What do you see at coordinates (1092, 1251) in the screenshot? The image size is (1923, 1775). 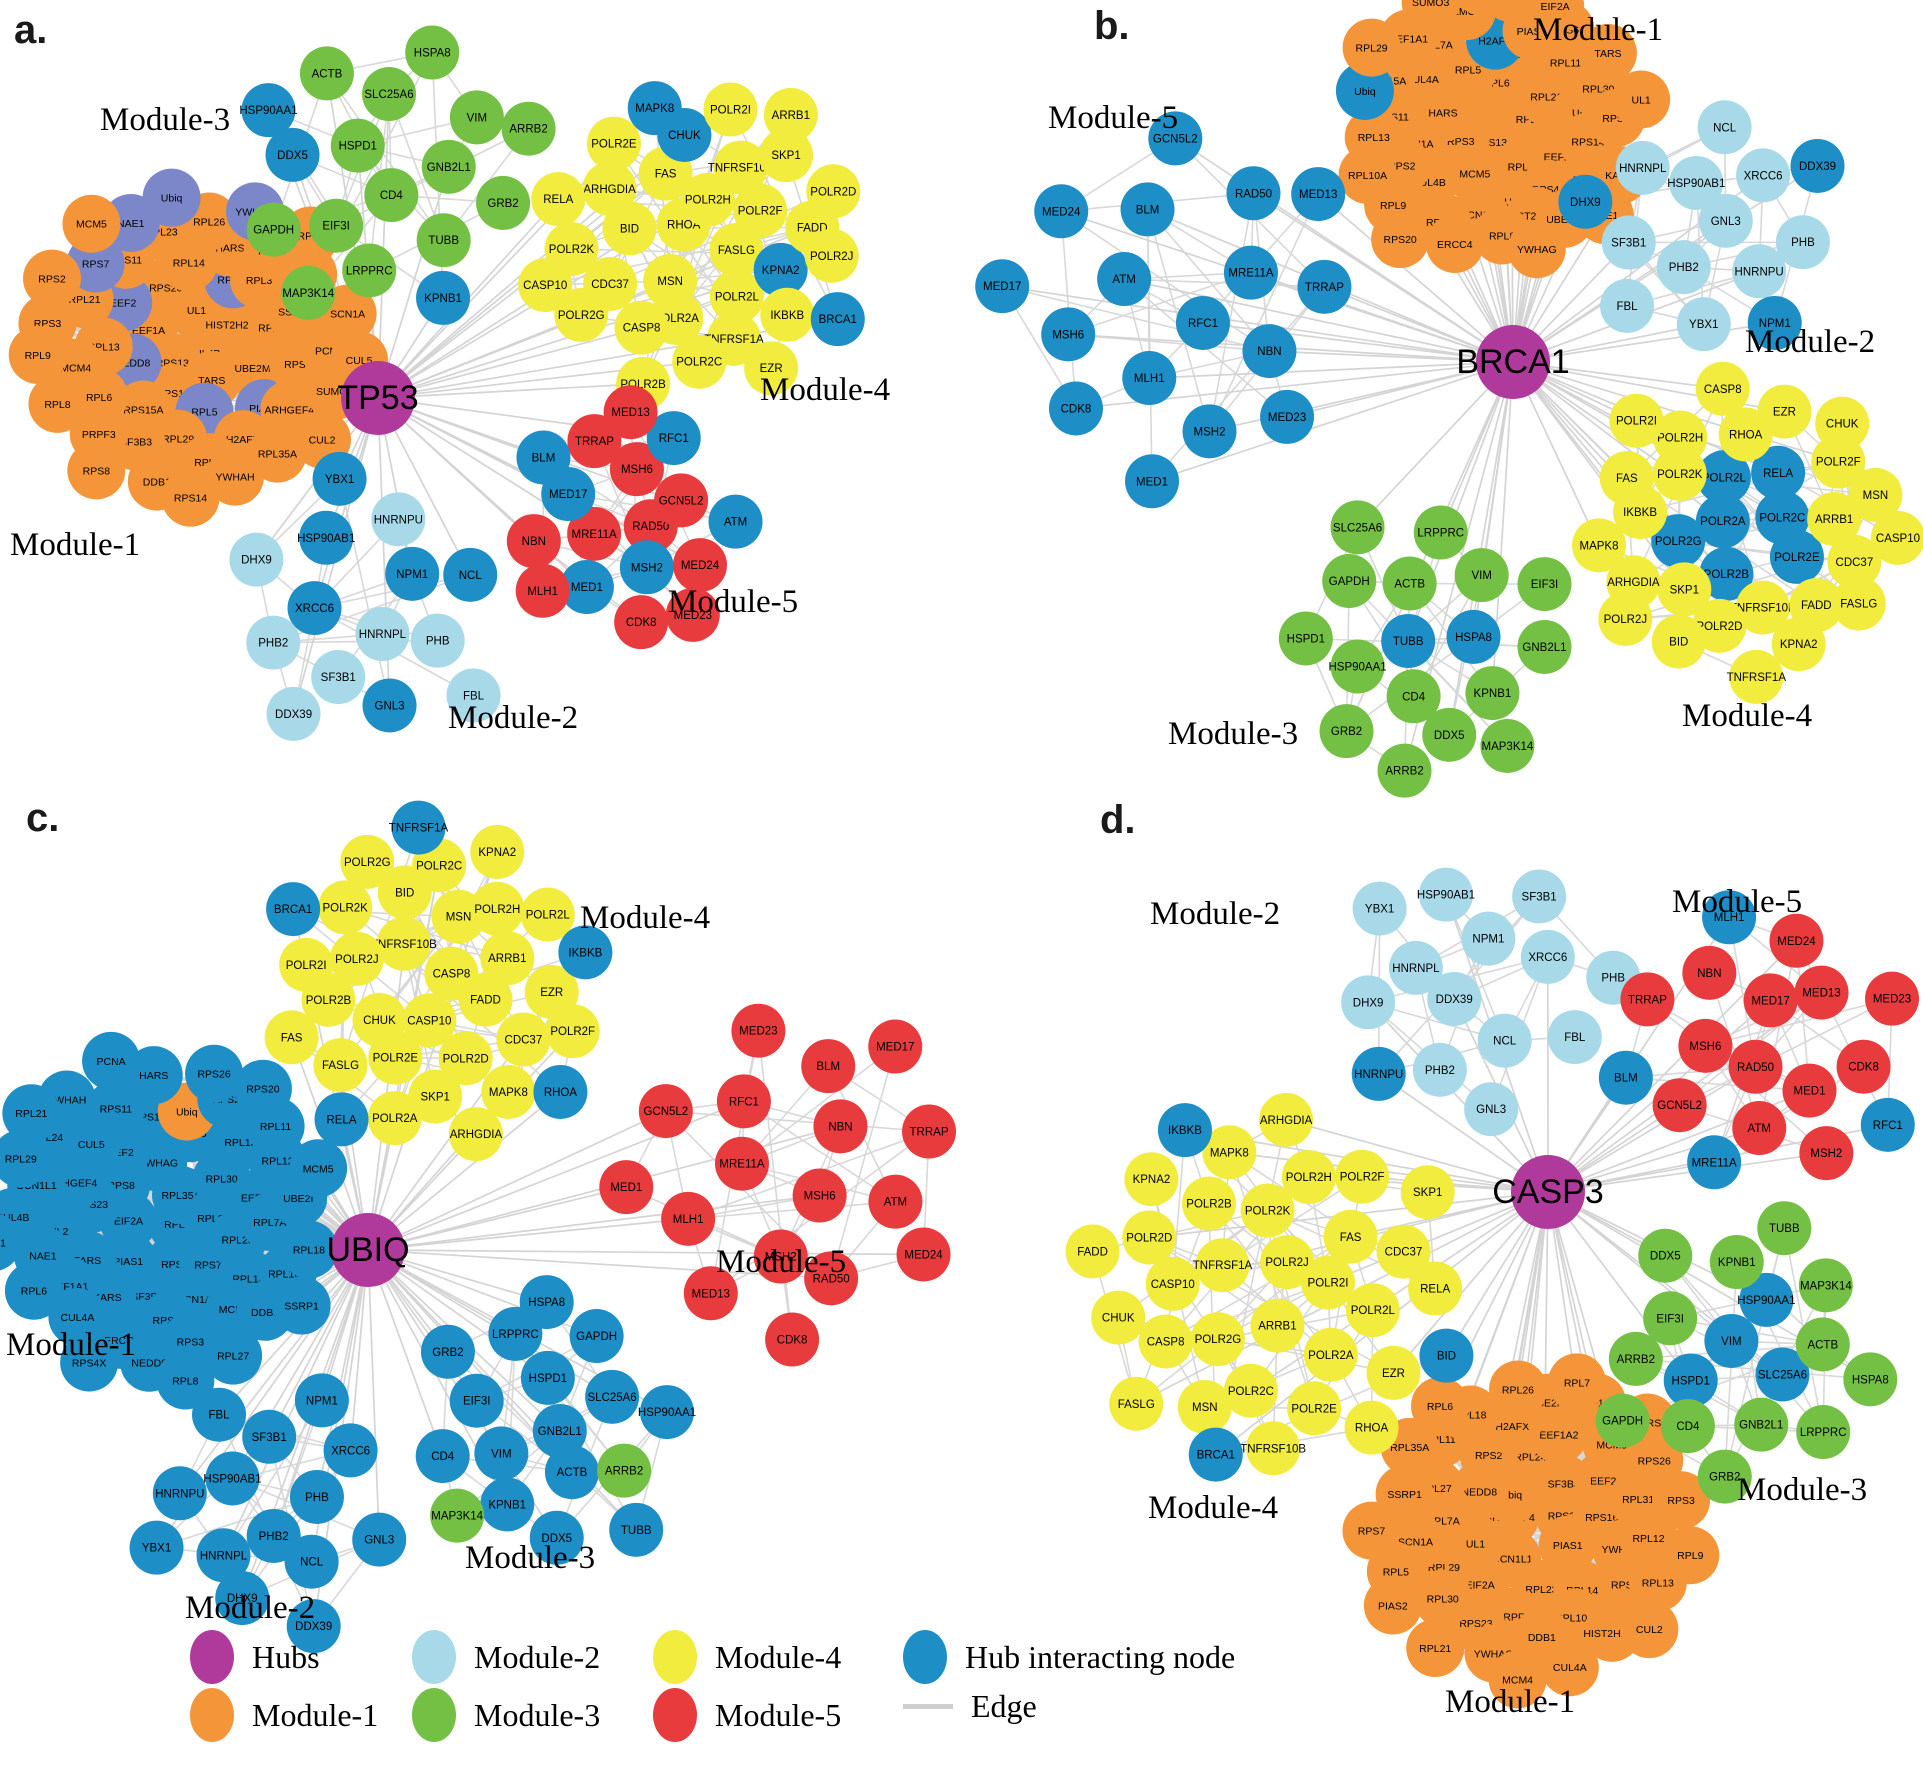 I see `node-FADD: FADD` at bounding box center [1092, 1251].